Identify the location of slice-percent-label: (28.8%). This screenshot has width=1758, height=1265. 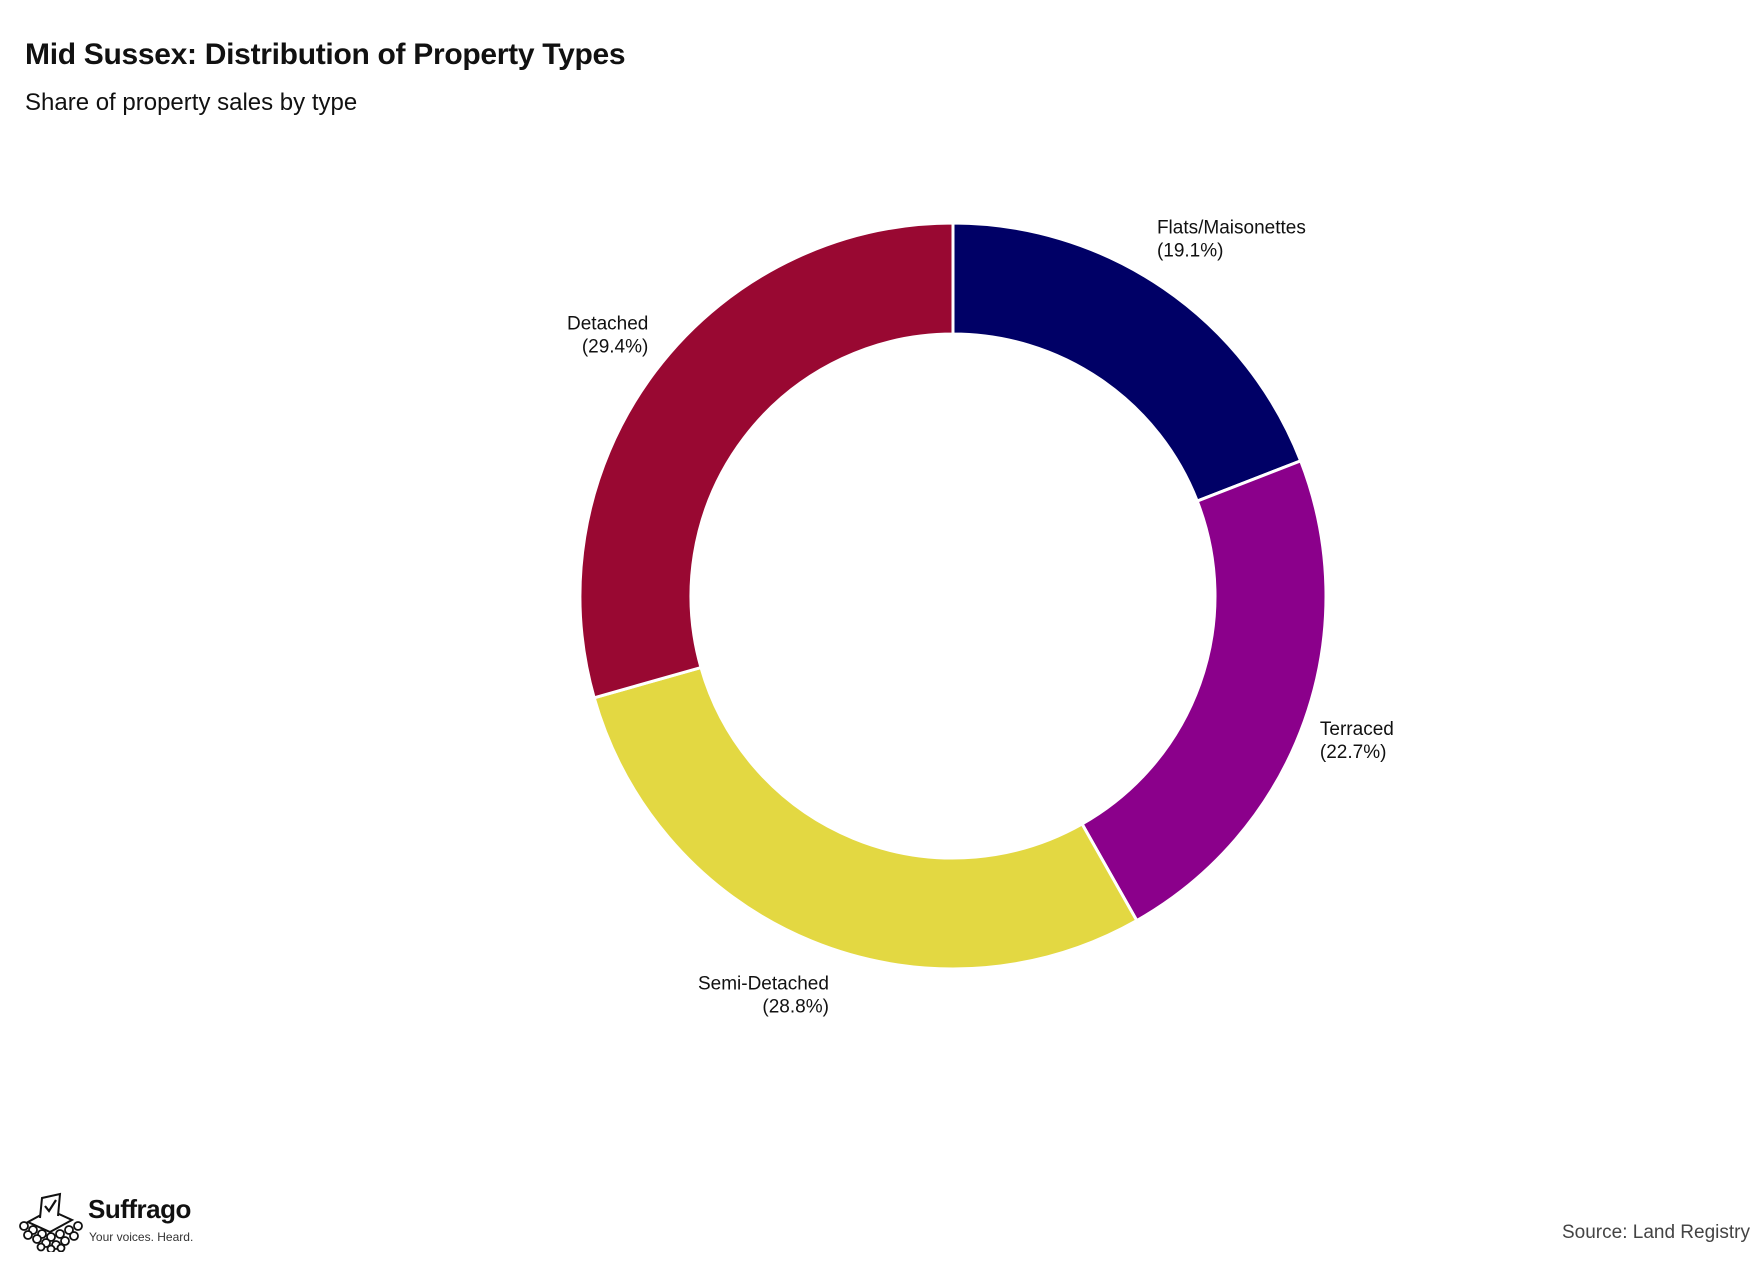
(795, 1007).